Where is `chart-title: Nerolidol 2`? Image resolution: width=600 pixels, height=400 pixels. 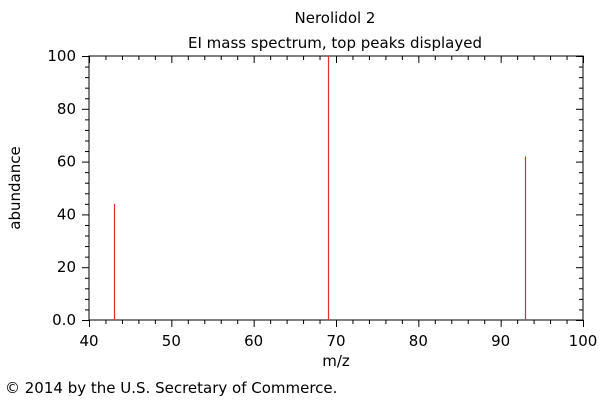
chart-title: Nerolidol 2 is located at coordinates (335, 18).